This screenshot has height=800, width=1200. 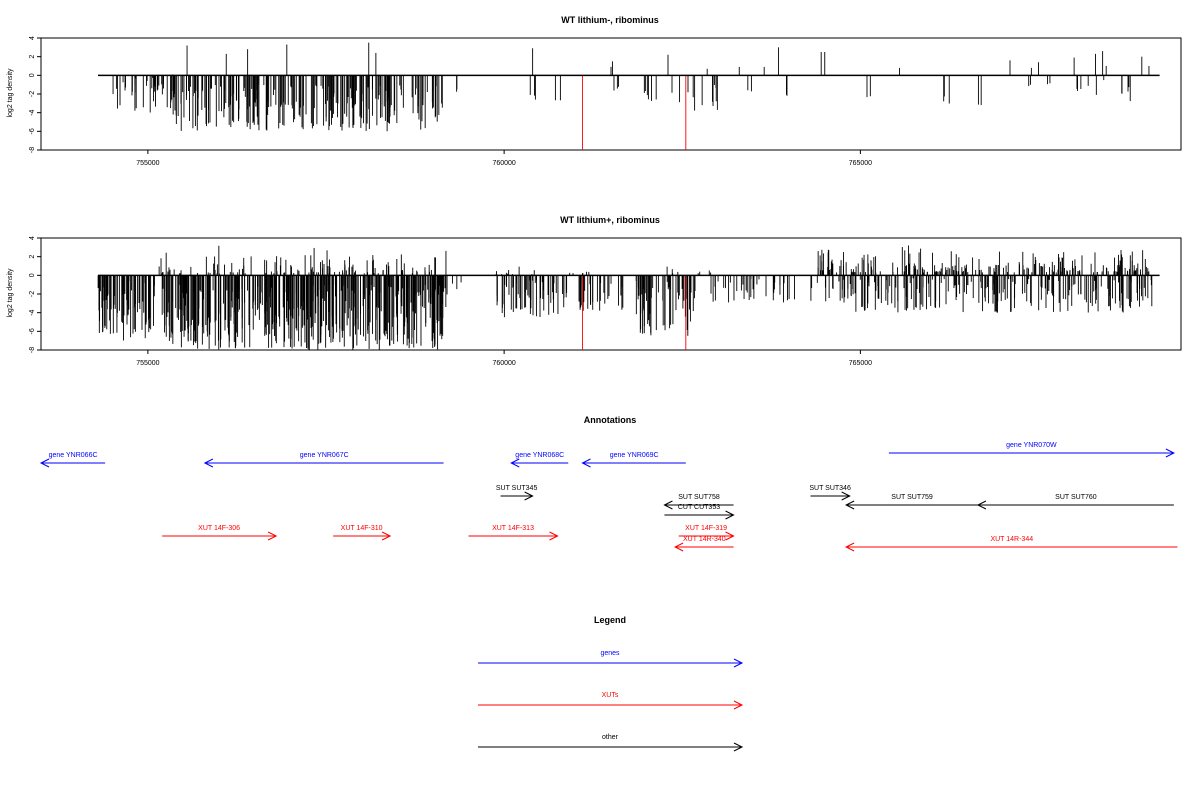 I want to click on track-title: WT lithium+, ribominus, so click(x=610, y=220).